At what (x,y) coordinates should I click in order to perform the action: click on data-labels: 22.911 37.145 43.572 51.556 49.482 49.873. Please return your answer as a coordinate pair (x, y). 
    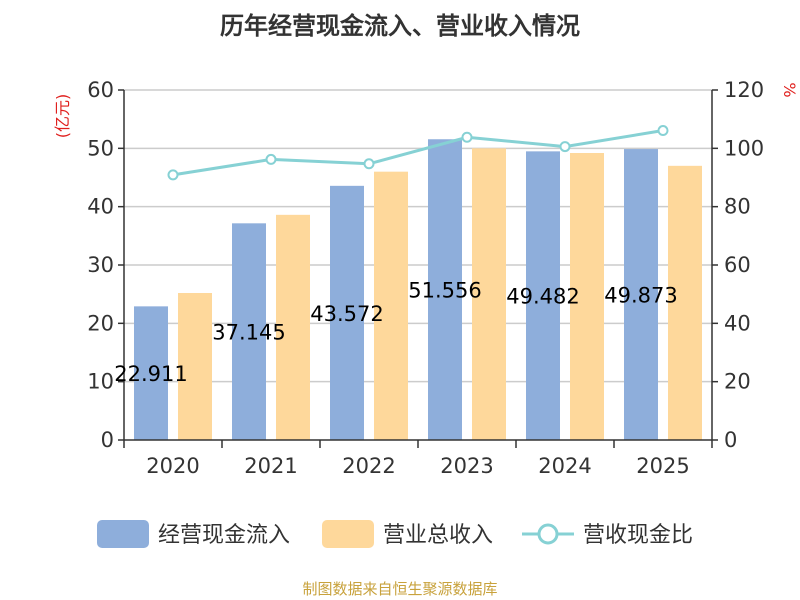
    Looking at the image, I should click on (395, 333).